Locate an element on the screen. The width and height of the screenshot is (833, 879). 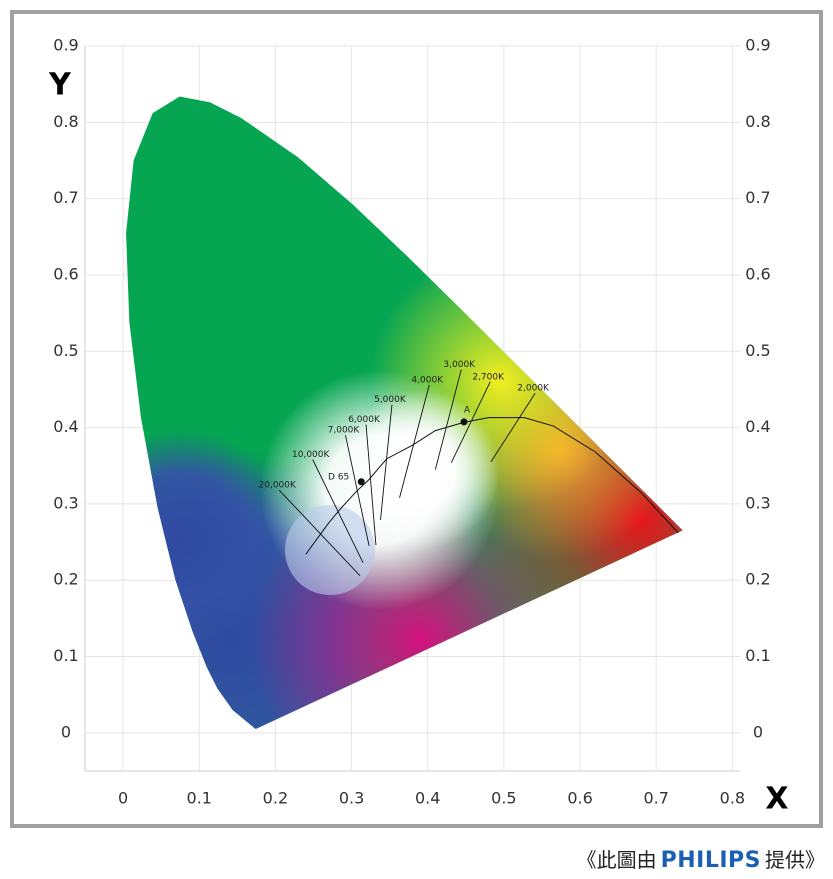
x-tick-label: 0.3 is located at coordinates (351, 798).